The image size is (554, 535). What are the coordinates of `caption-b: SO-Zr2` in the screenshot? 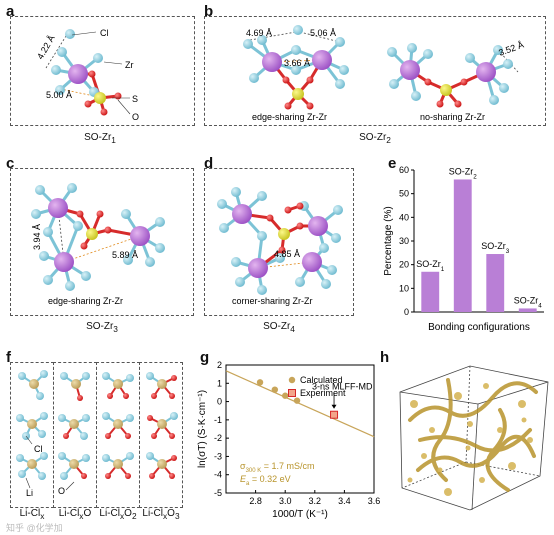 It's located at (375, 138).